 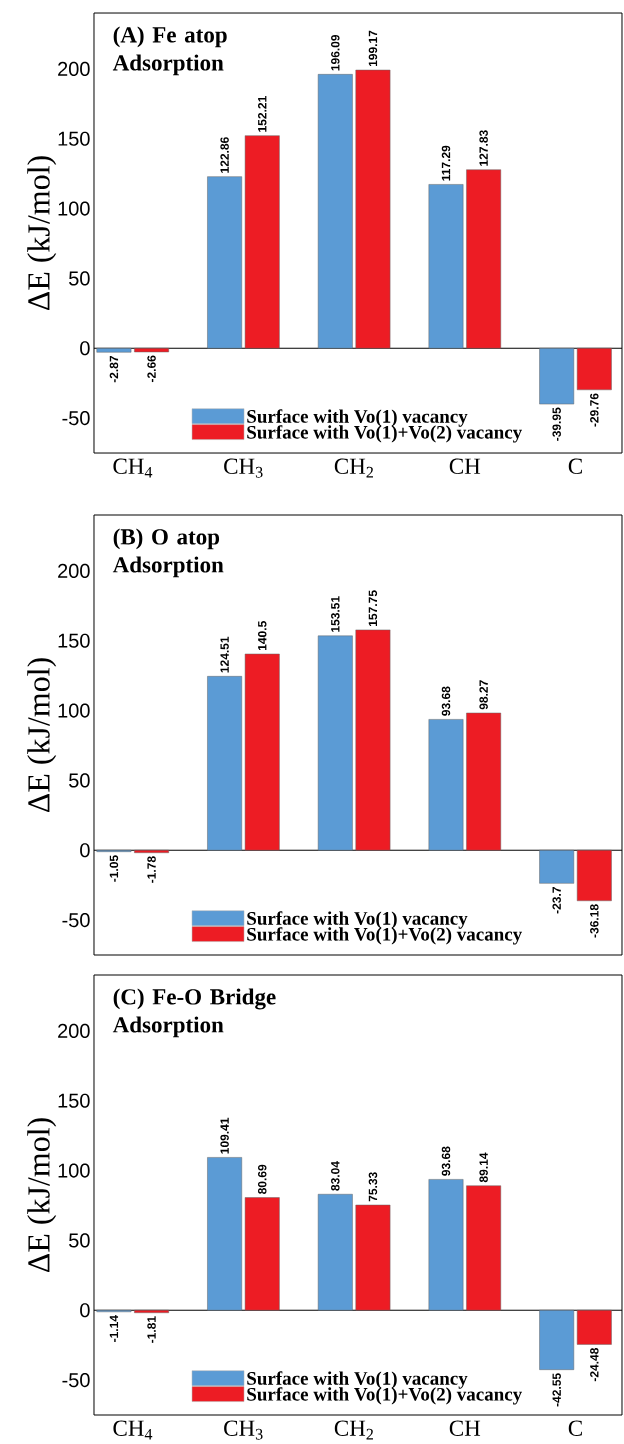 I want to click on data-label: -2.87, so click(x=114, y=369).